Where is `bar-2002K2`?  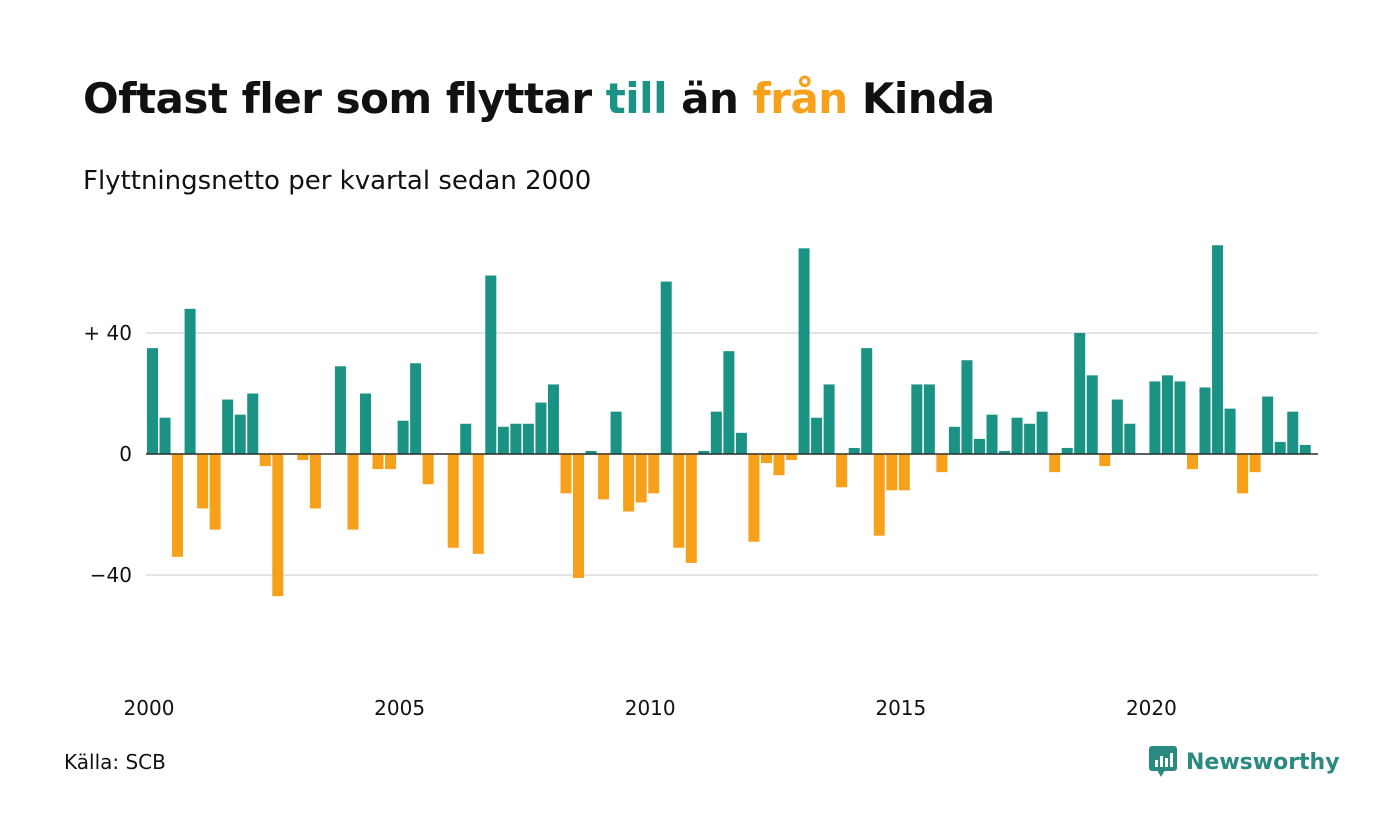 bar-2002K2 is located at coordinates (265, 460).